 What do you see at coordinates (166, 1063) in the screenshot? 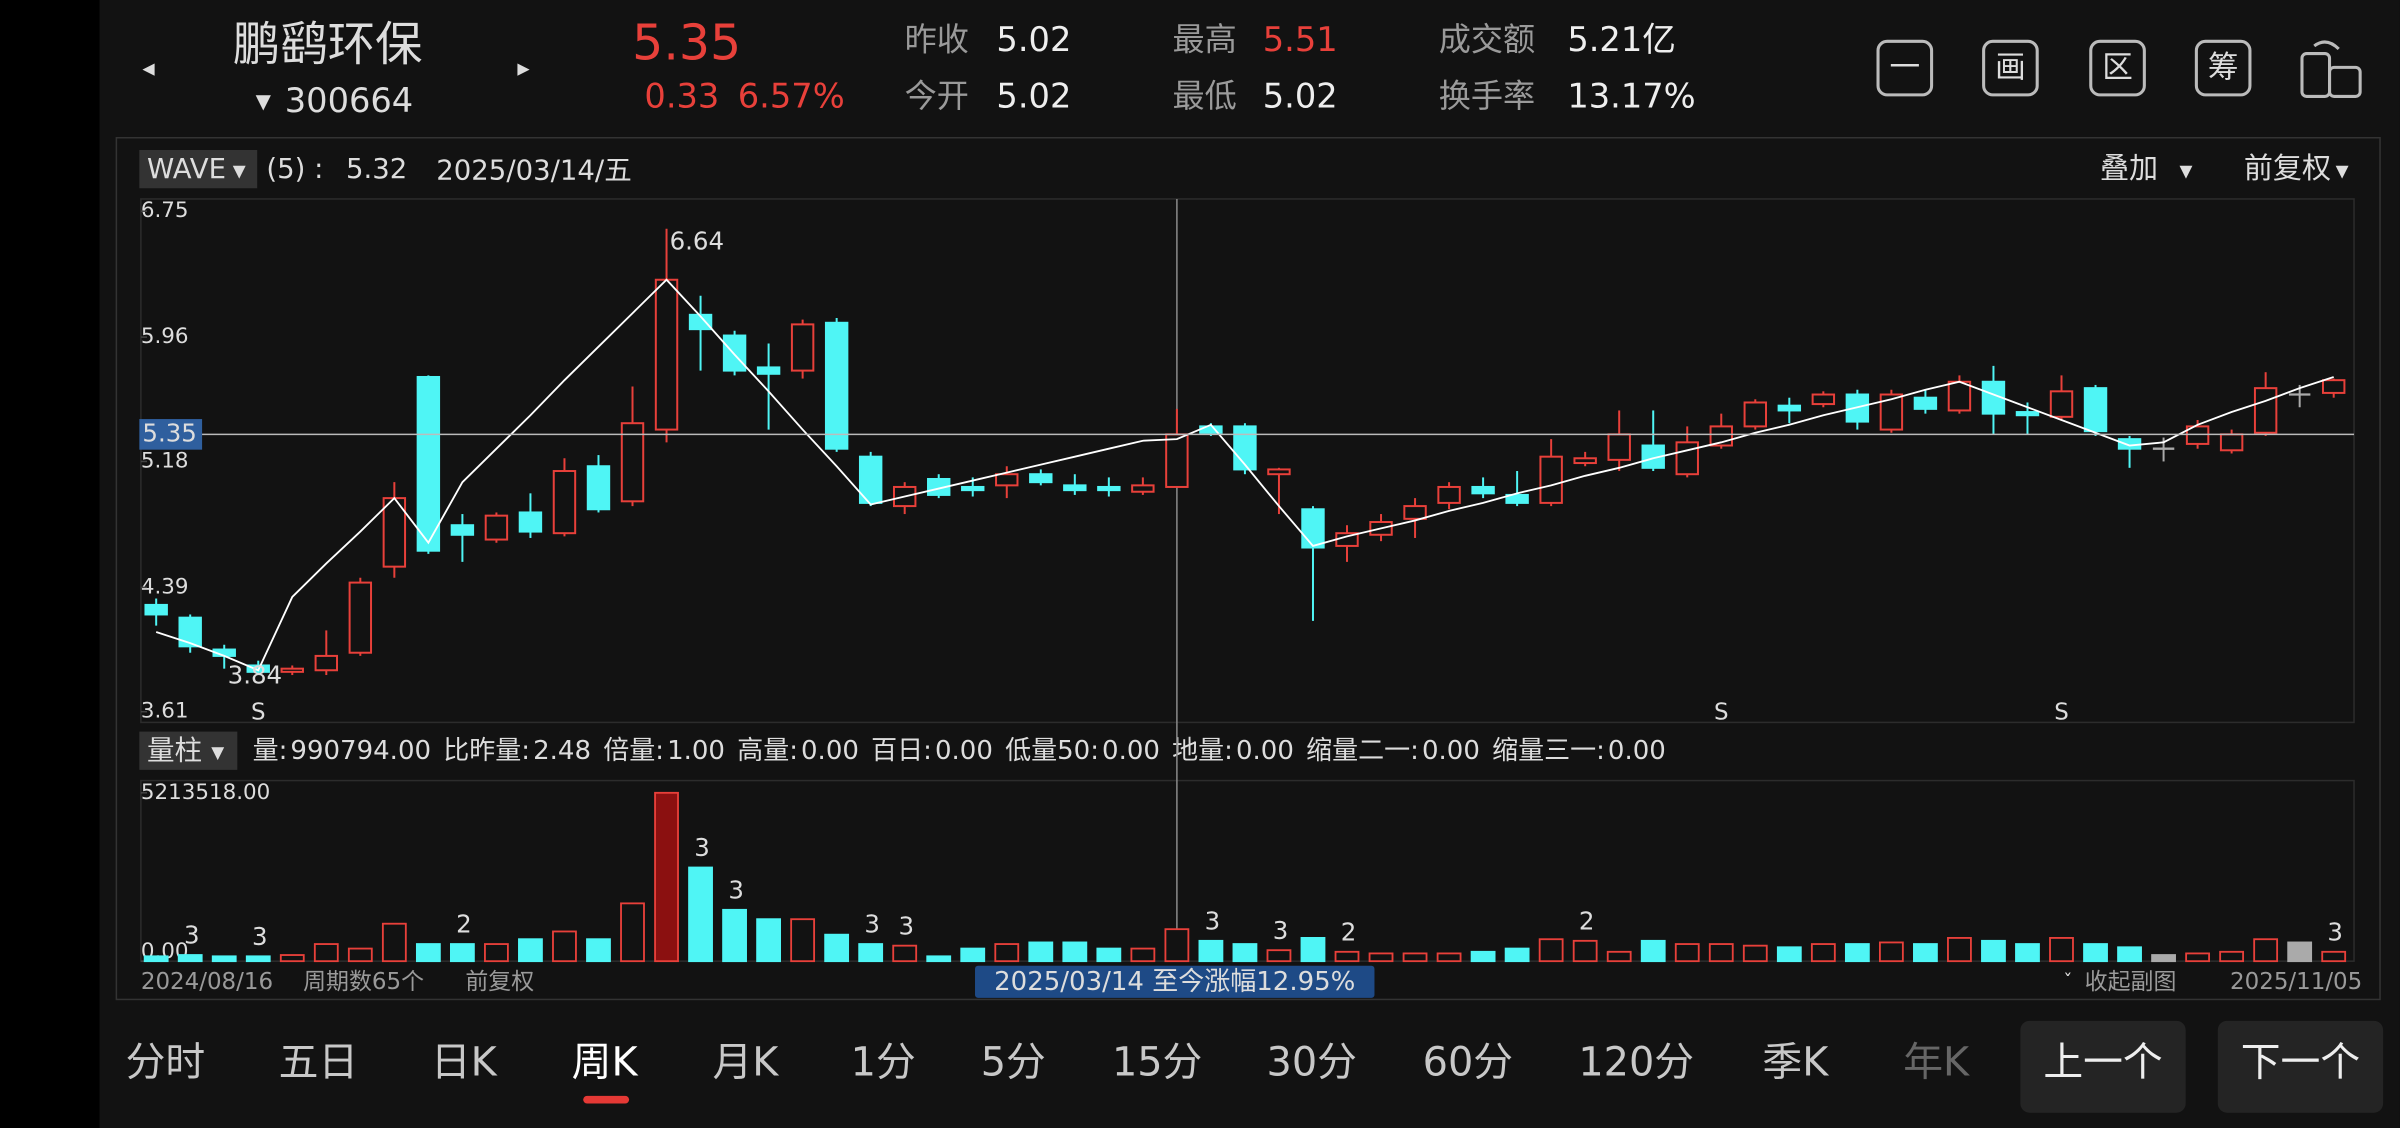
I see `tab: 分时` at bounding box center [166, 1063].